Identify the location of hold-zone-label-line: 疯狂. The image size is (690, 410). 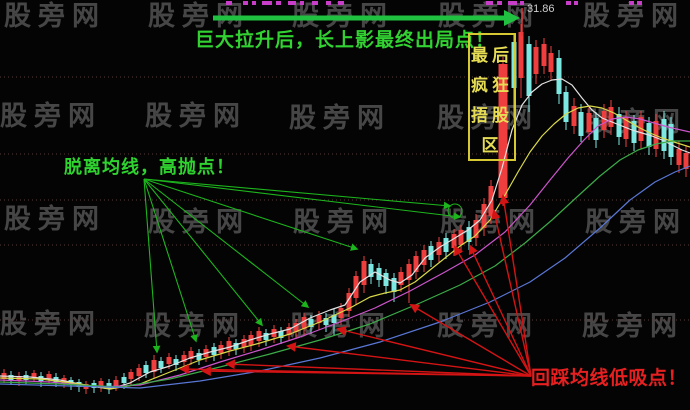
(492, 85).